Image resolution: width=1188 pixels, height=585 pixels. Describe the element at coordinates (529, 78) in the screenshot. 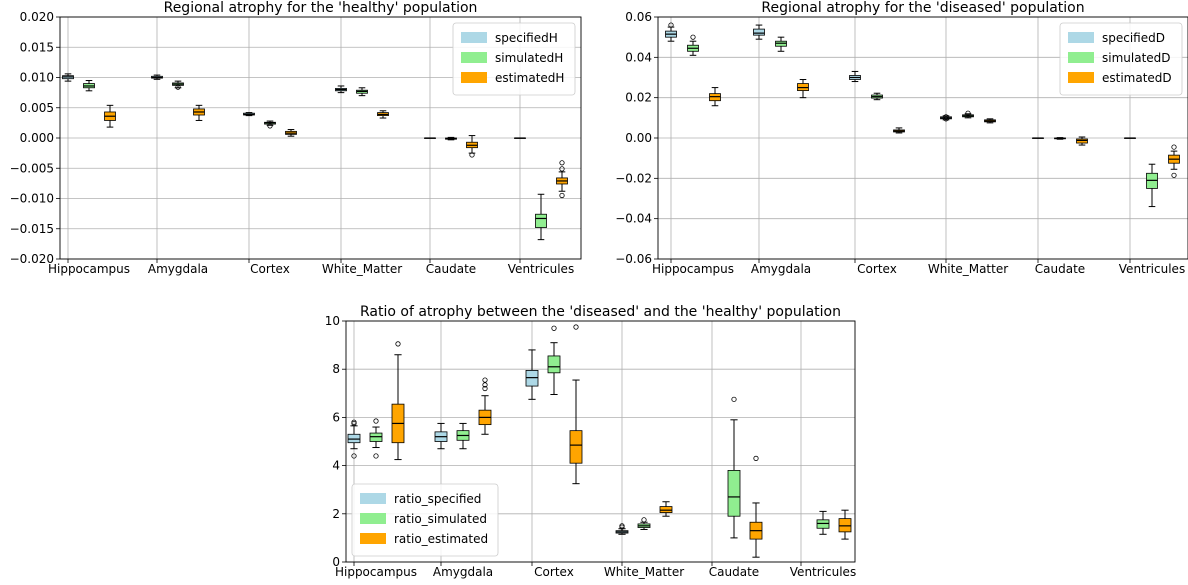

I see `legend-label: estimatedH` at that location.